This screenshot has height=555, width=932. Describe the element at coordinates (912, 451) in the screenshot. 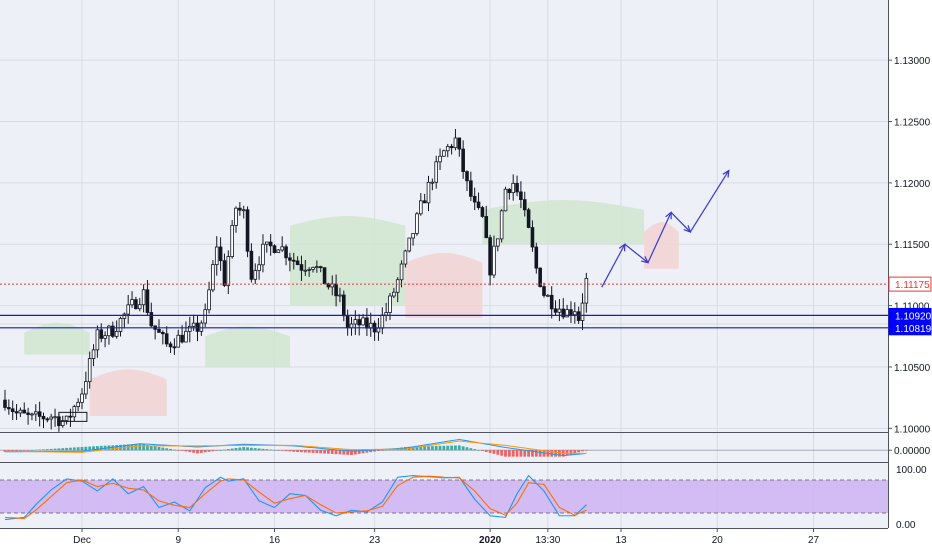

I see `macd-tick-label: 0.00000` at that location.